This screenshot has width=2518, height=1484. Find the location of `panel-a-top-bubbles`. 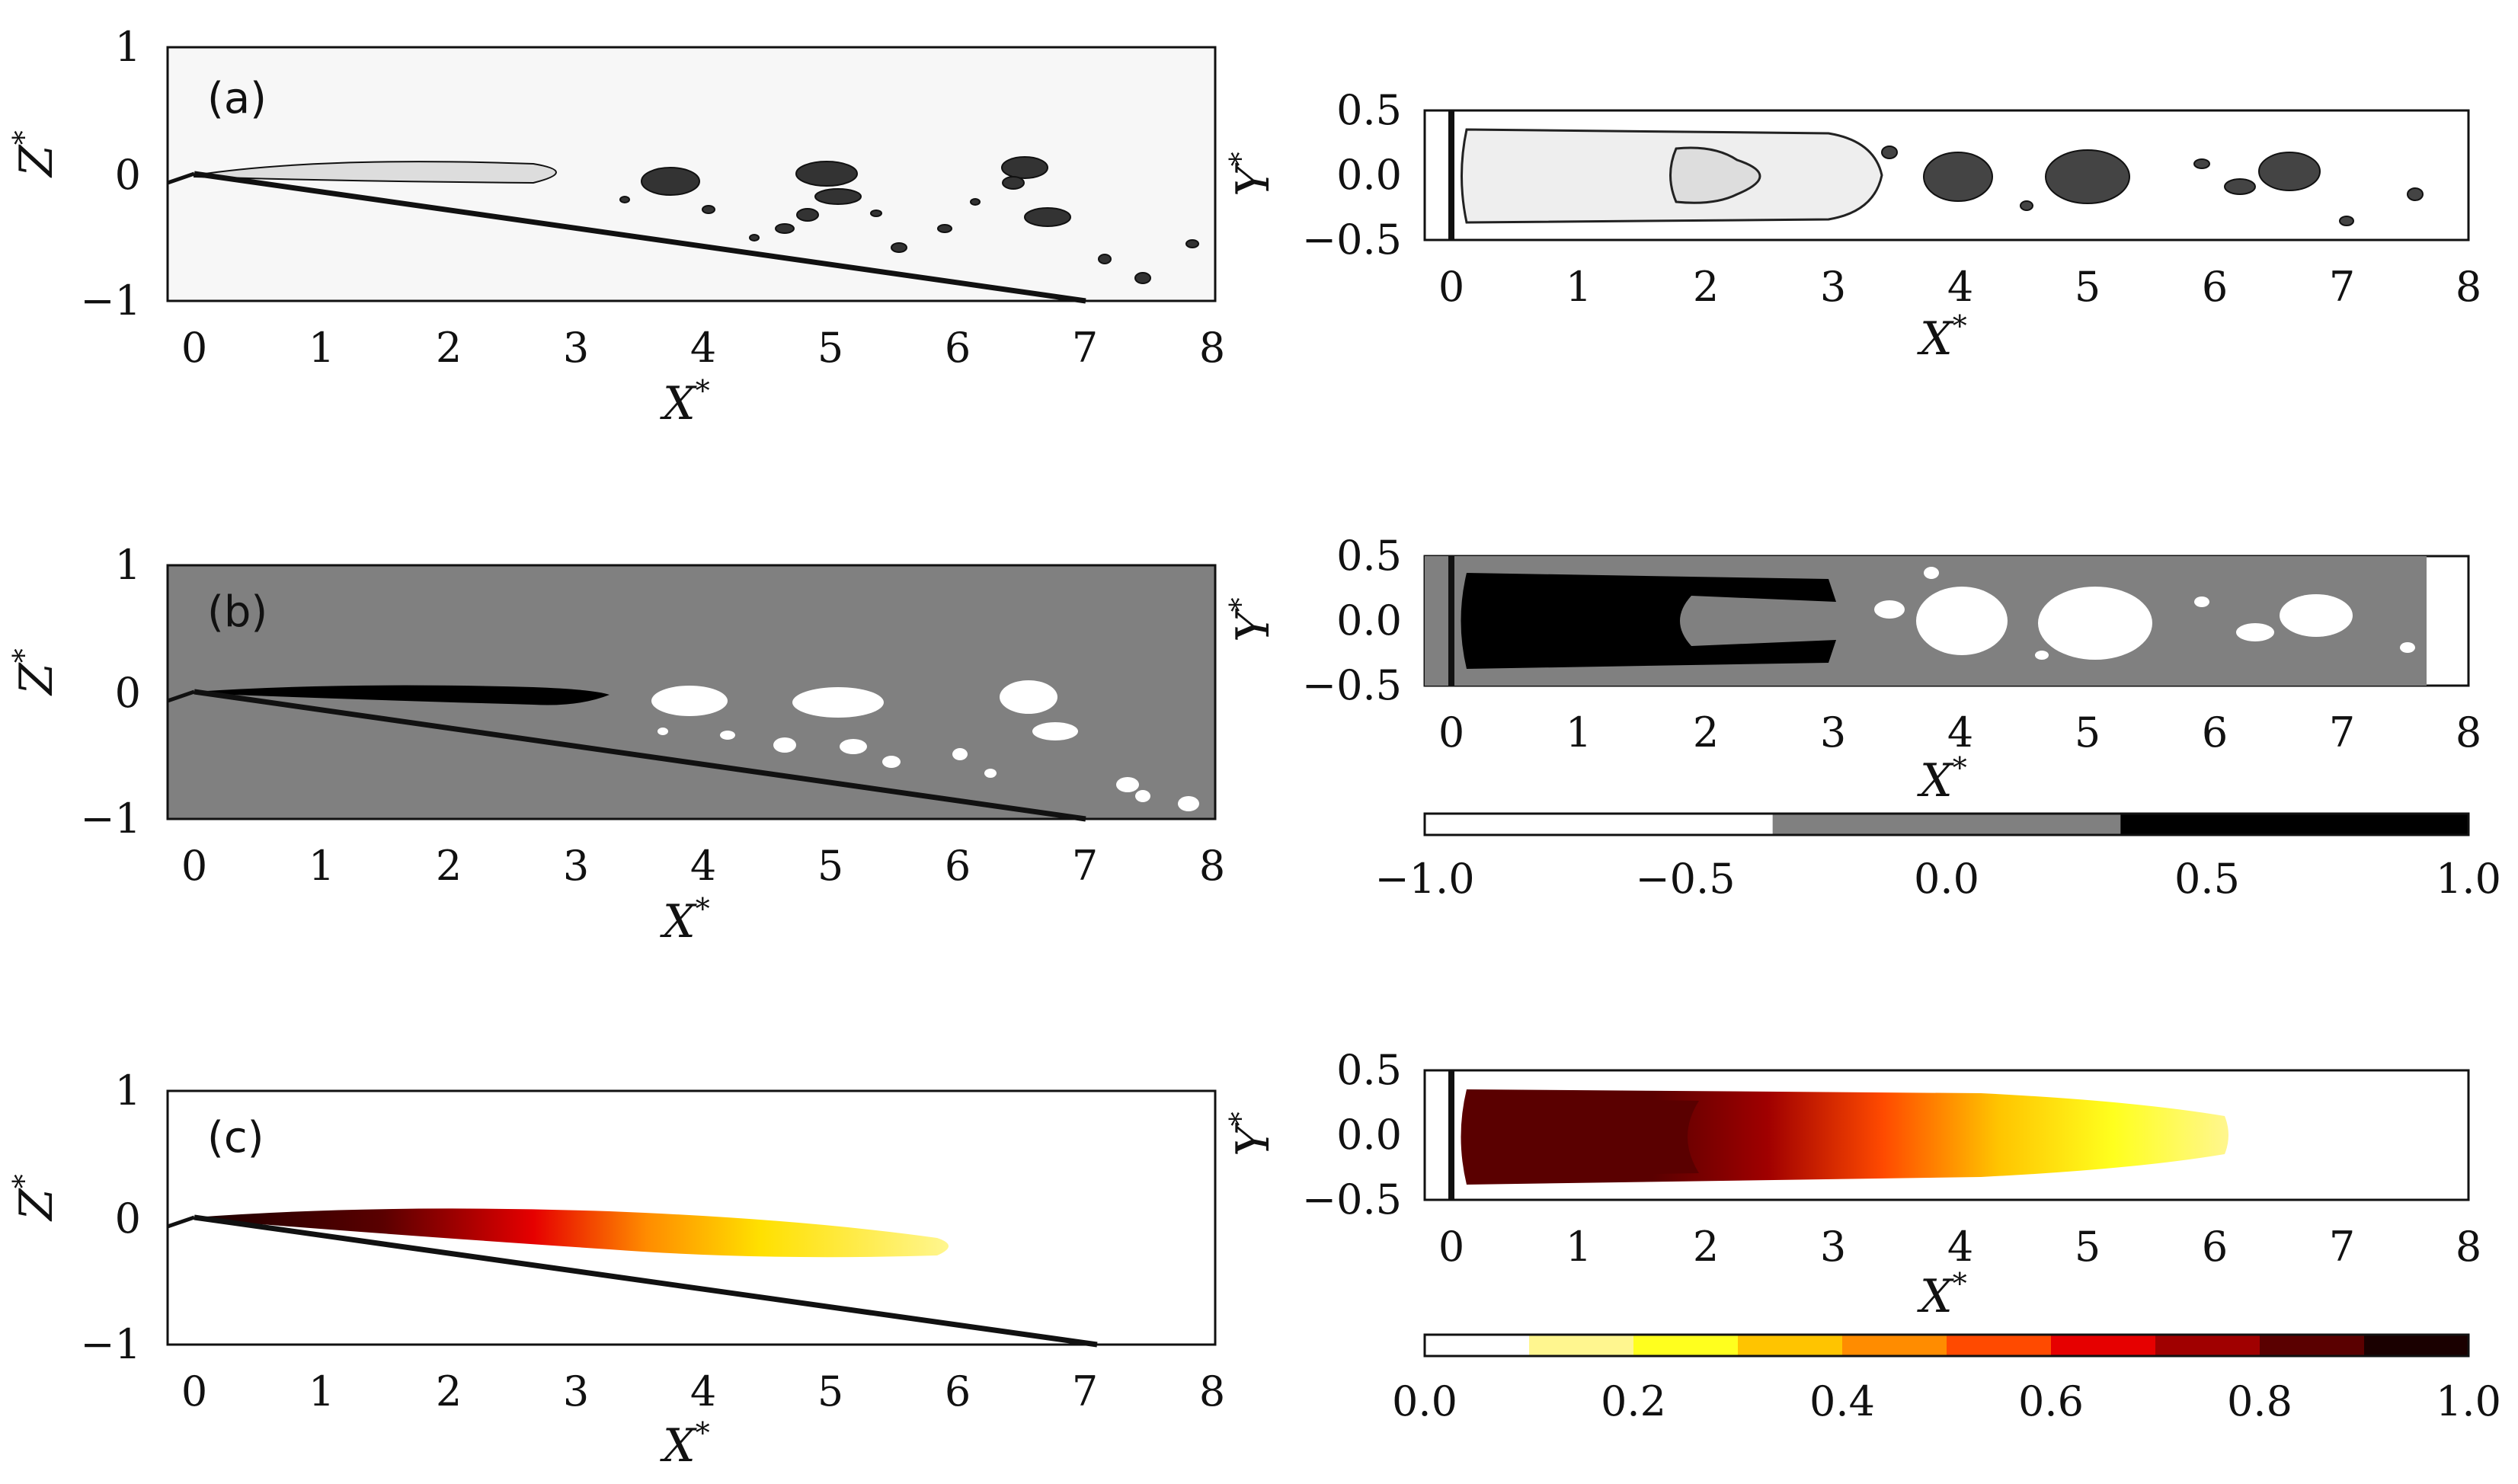

panel-a-top-bubbles is located at coordinates (2152, 186).